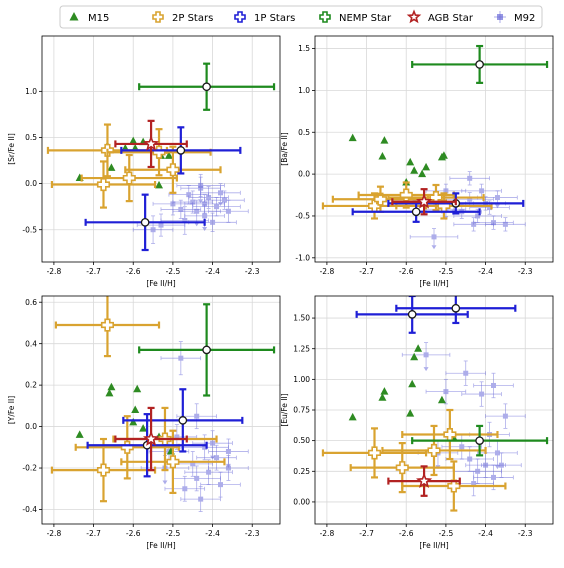 This screenshot has height=568, width=564. Describe the element at coordinates (451, 18) in the screenshot. I see `legend-label: AGB Star` at that location.